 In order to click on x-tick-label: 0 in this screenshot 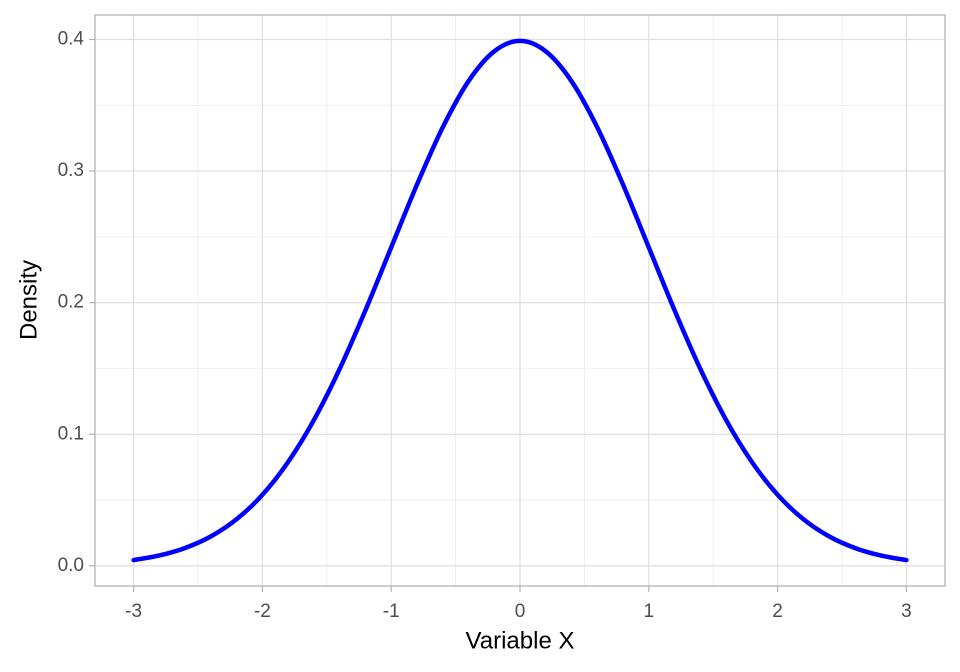, I will do `click(520, 611)`.